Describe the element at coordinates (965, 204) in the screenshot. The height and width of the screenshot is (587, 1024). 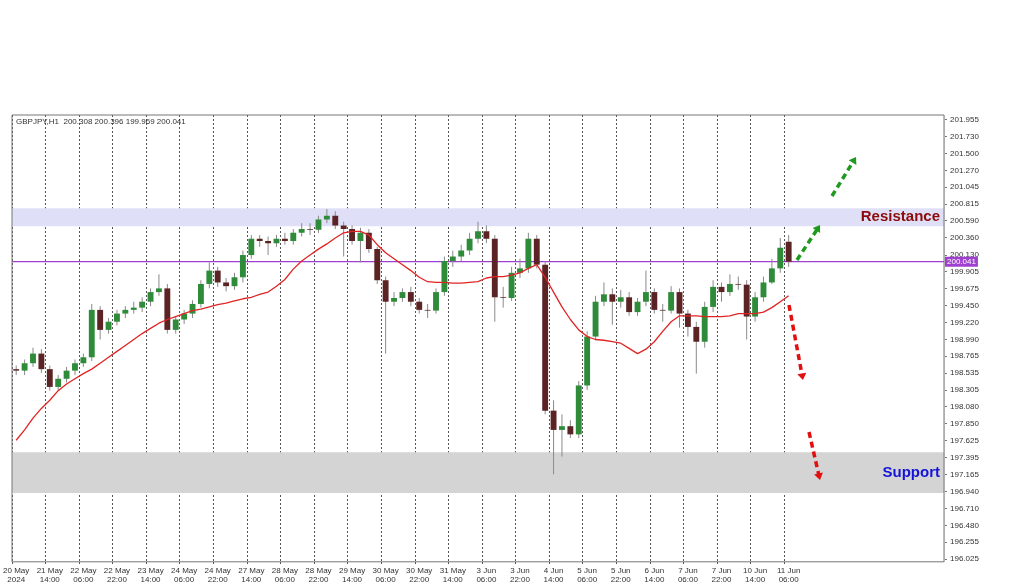
I see `y-tick-label: 200.815` at that location.